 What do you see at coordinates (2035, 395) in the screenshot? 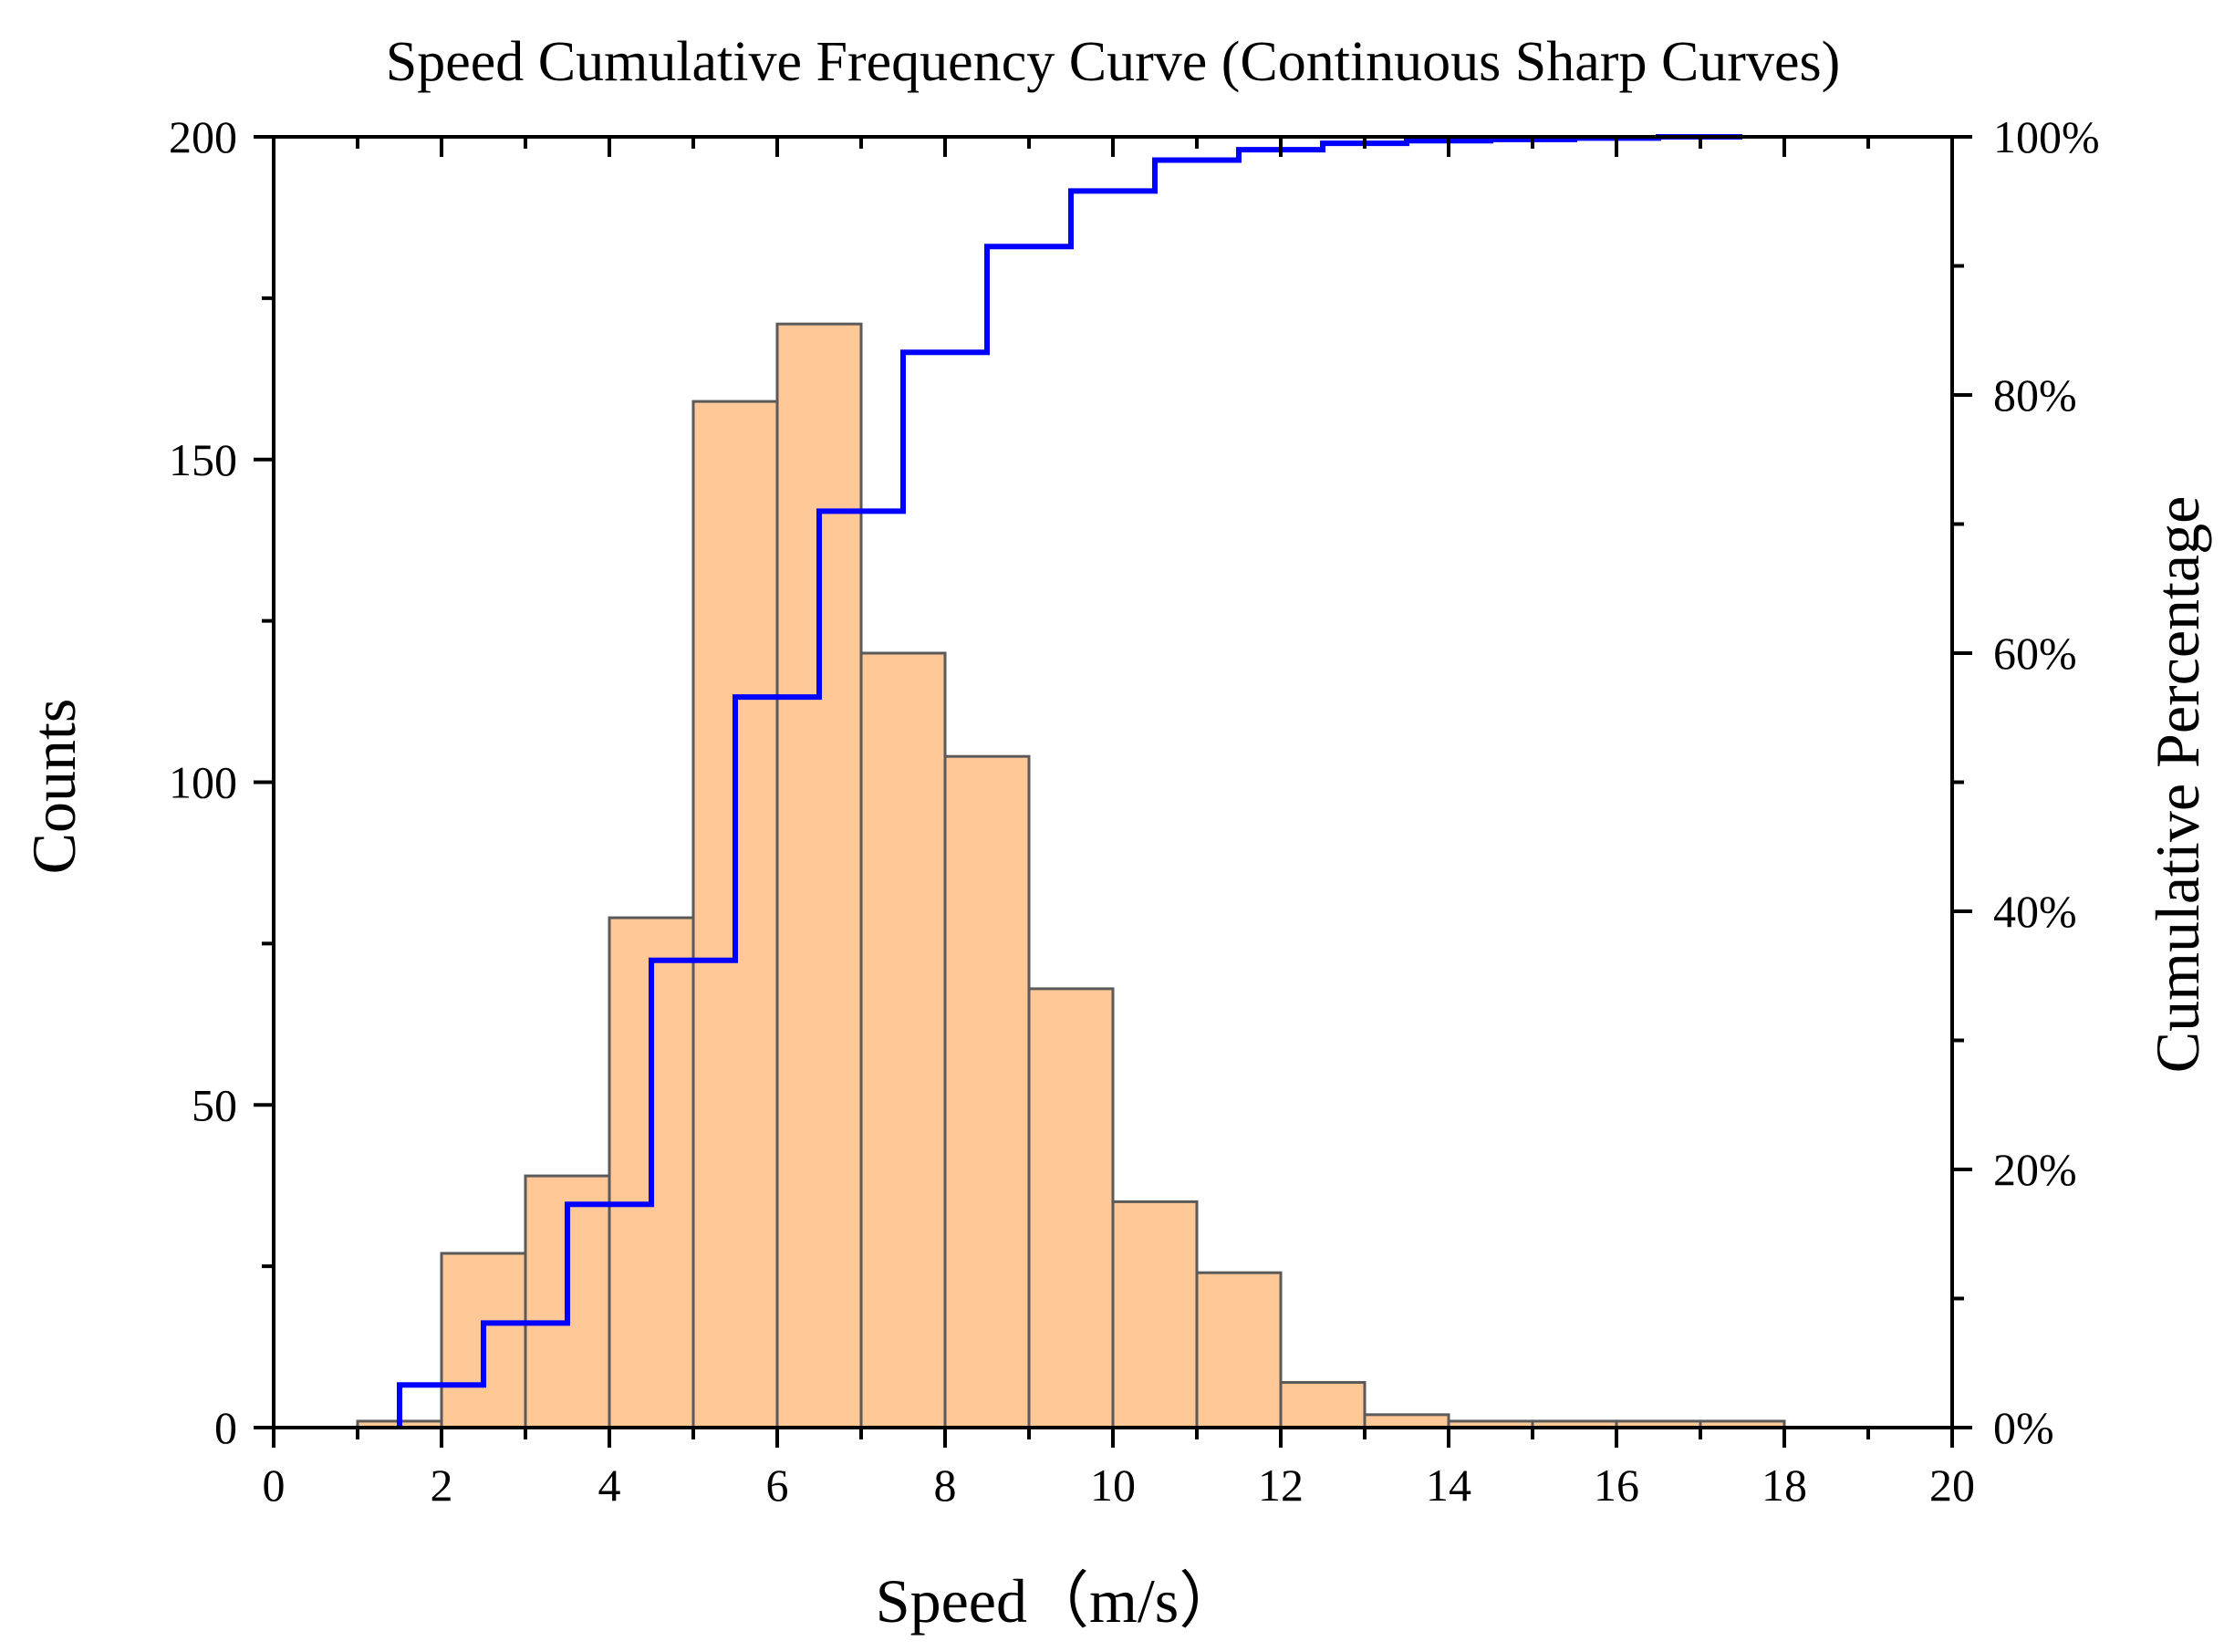
I see `y-right-tick-label-80: 80%` at bounding box center [2035, 395].